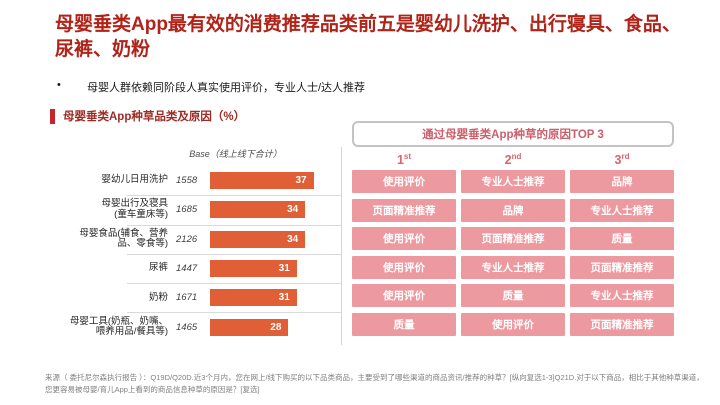 The height and width of the screenshot is (405, 720). What do you see at coordinates (622, 160) in the screenshot?
I see `rank-3rd-label: 3rd` at bounding box center [622, 160].